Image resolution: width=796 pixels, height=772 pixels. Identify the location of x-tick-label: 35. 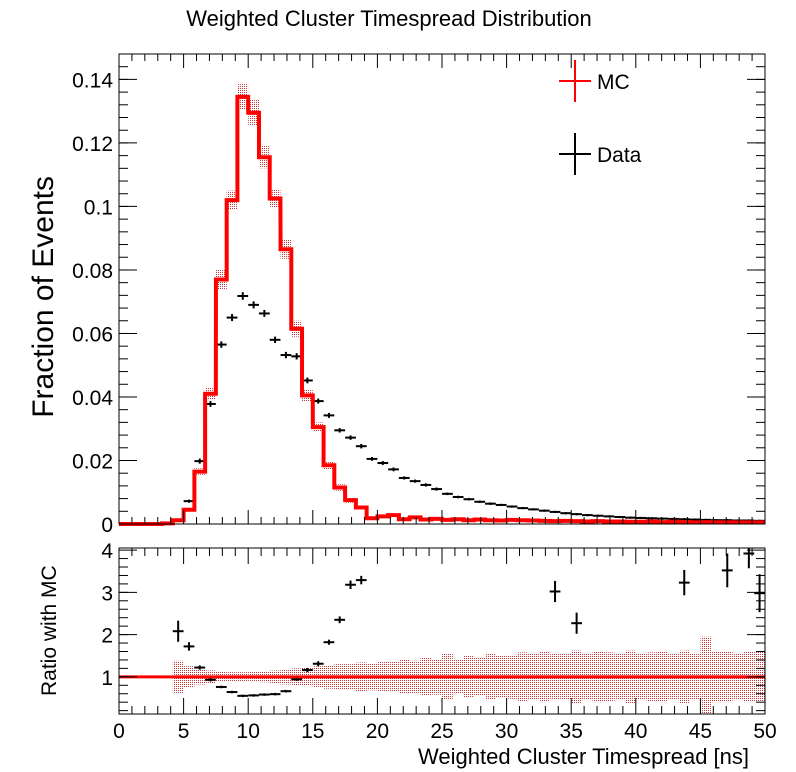
(571, 731).